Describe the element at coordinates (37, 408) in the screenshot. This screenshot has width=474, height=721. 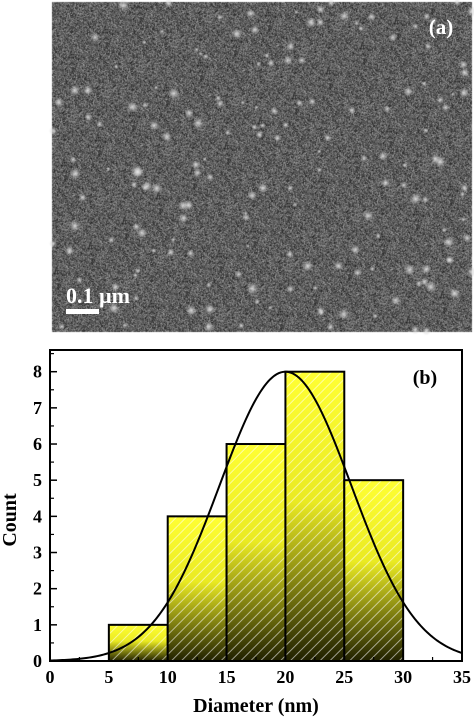
I see `y-tick-label: 7` at that location.